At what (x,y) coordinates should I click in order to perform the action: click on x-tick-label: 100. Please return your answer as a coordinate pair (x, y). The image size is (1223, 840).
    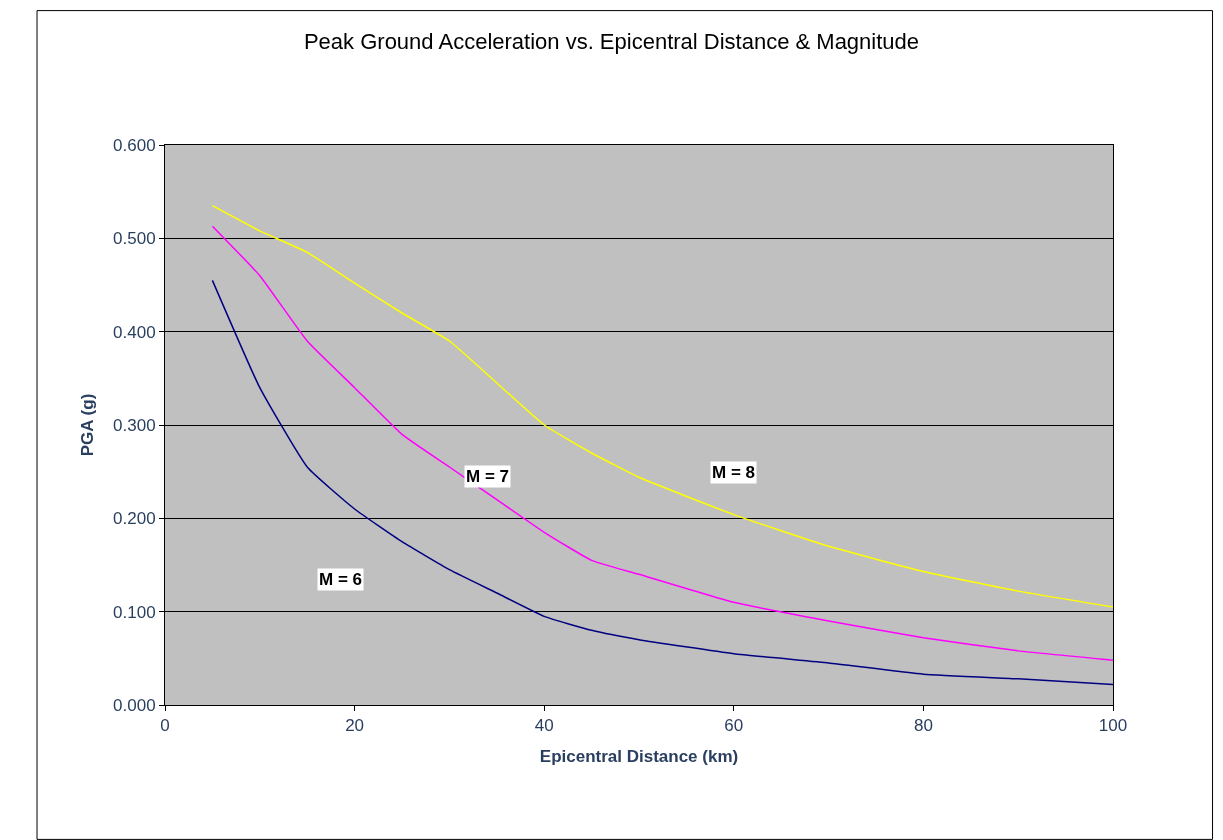
    Looking at the image, I should click on (1113, 726).